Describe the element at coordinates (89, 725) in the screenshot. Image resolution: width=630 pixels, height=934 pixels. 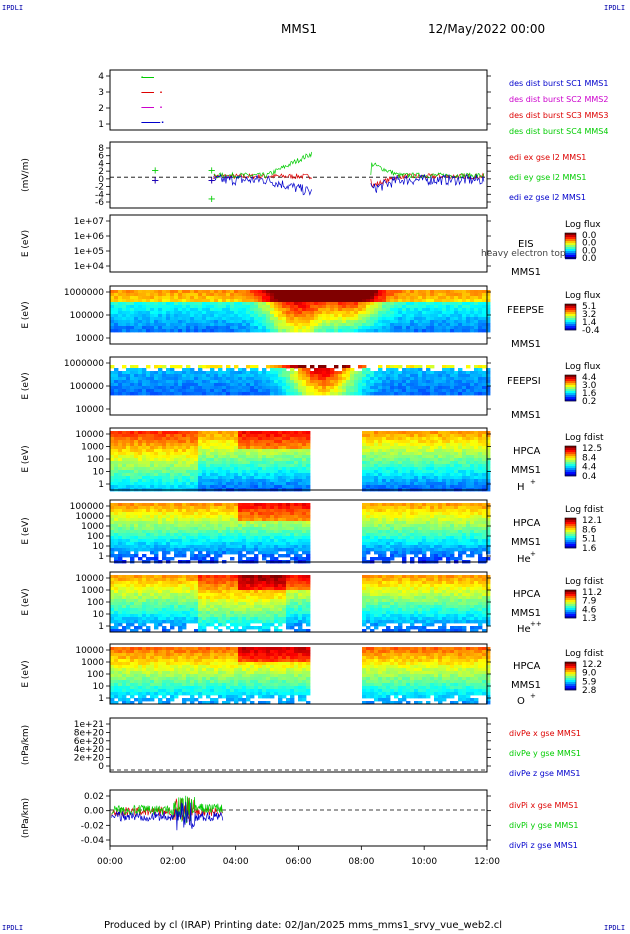
I see `y-tick-label: 1e+21` at that location.